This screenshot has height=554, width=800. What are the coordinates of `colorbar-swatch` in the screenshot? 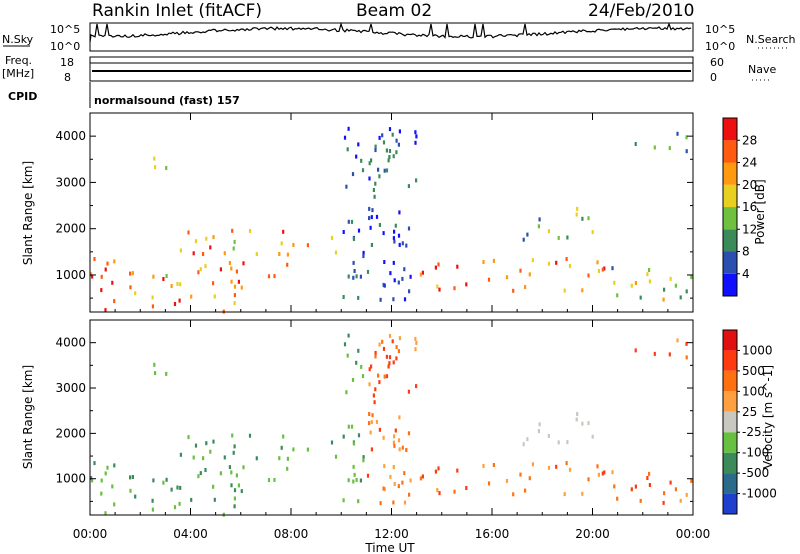 It's located at (730, 340).